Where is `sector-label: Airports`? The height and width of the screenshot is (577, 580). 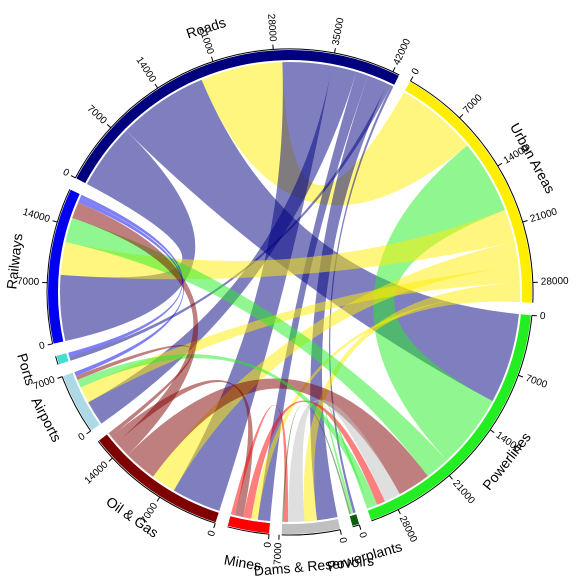 sector-label: Airports is located at coordinates (46, 419).